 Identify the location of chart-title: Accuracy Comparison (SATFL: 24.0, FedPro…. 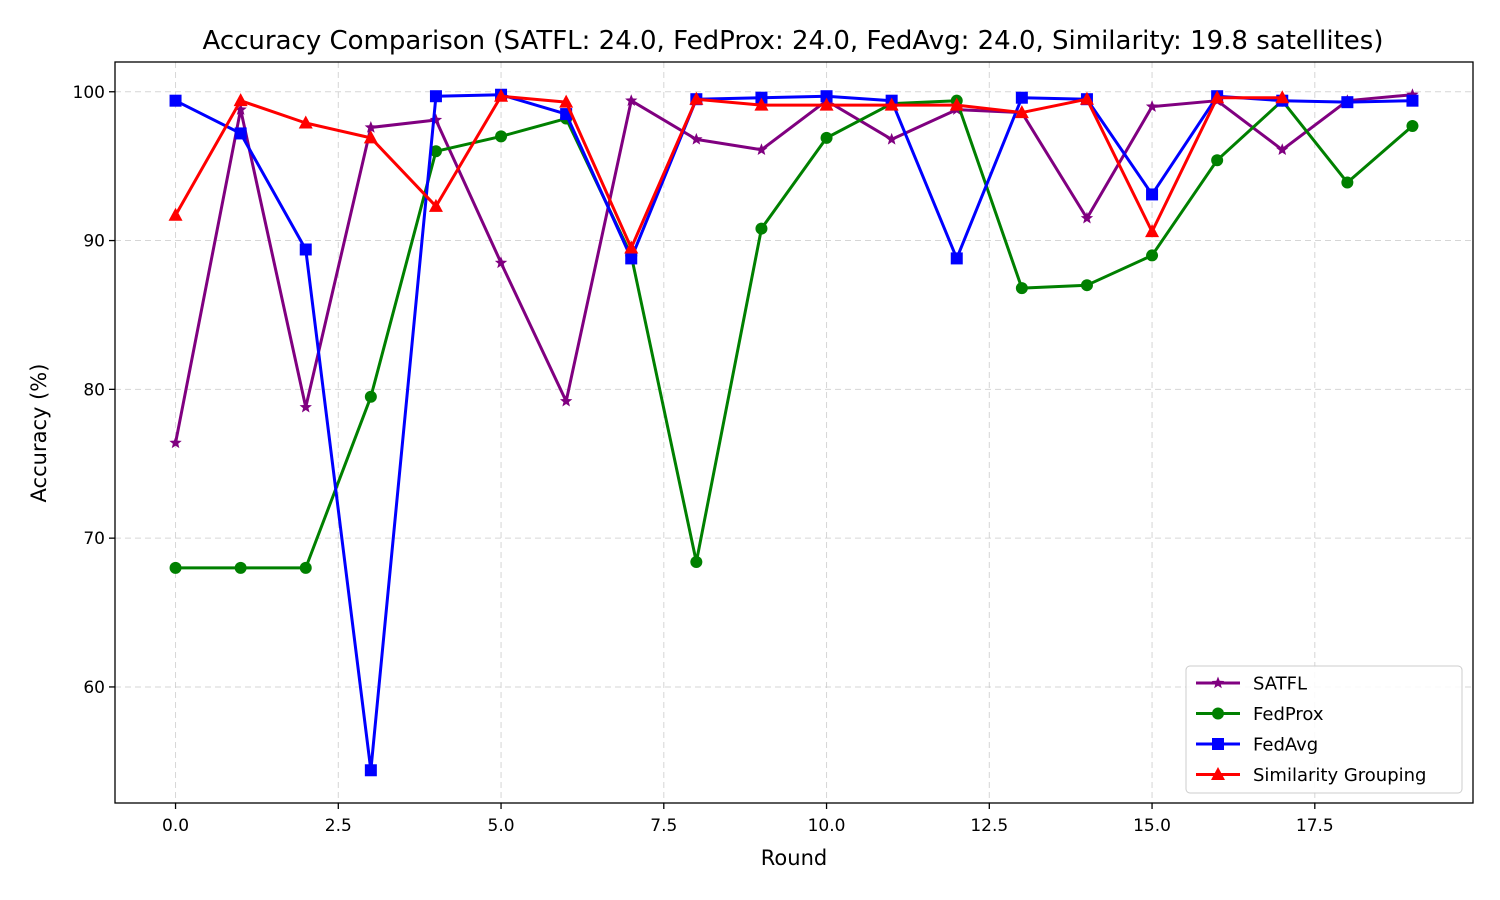
(793, 41).